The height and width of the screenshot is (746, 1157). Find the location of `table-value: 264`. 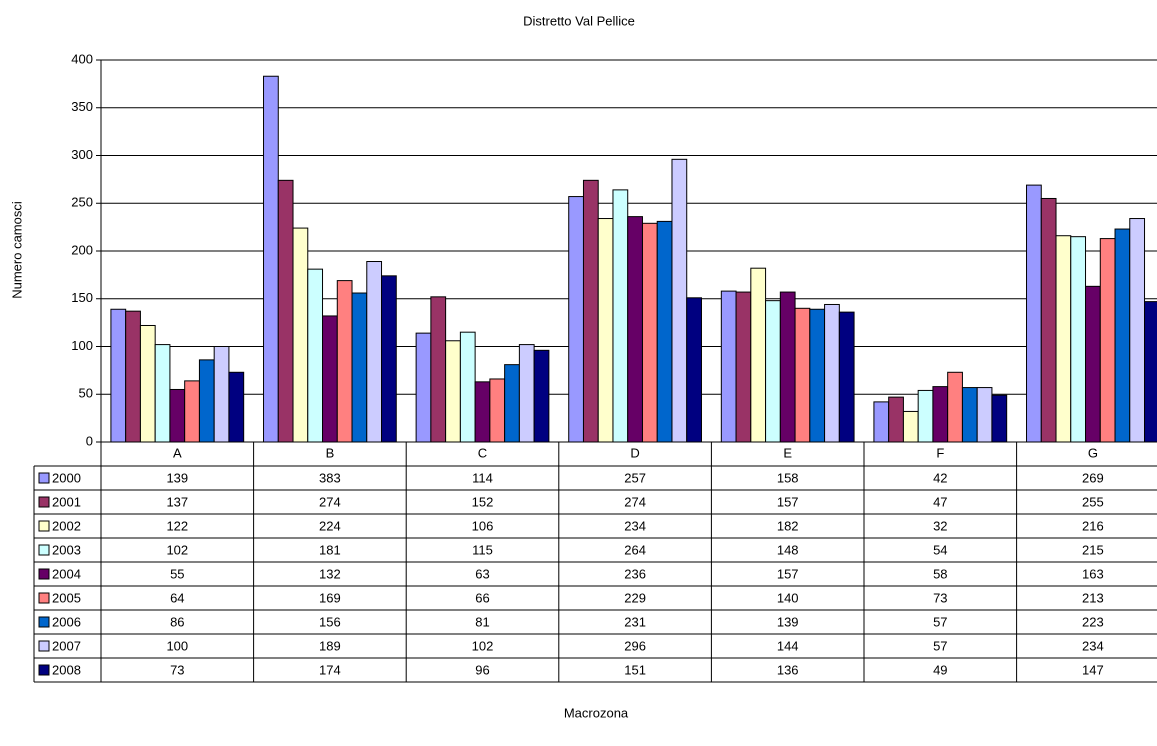

table-value: 264 is located at coordinates (635, 549).